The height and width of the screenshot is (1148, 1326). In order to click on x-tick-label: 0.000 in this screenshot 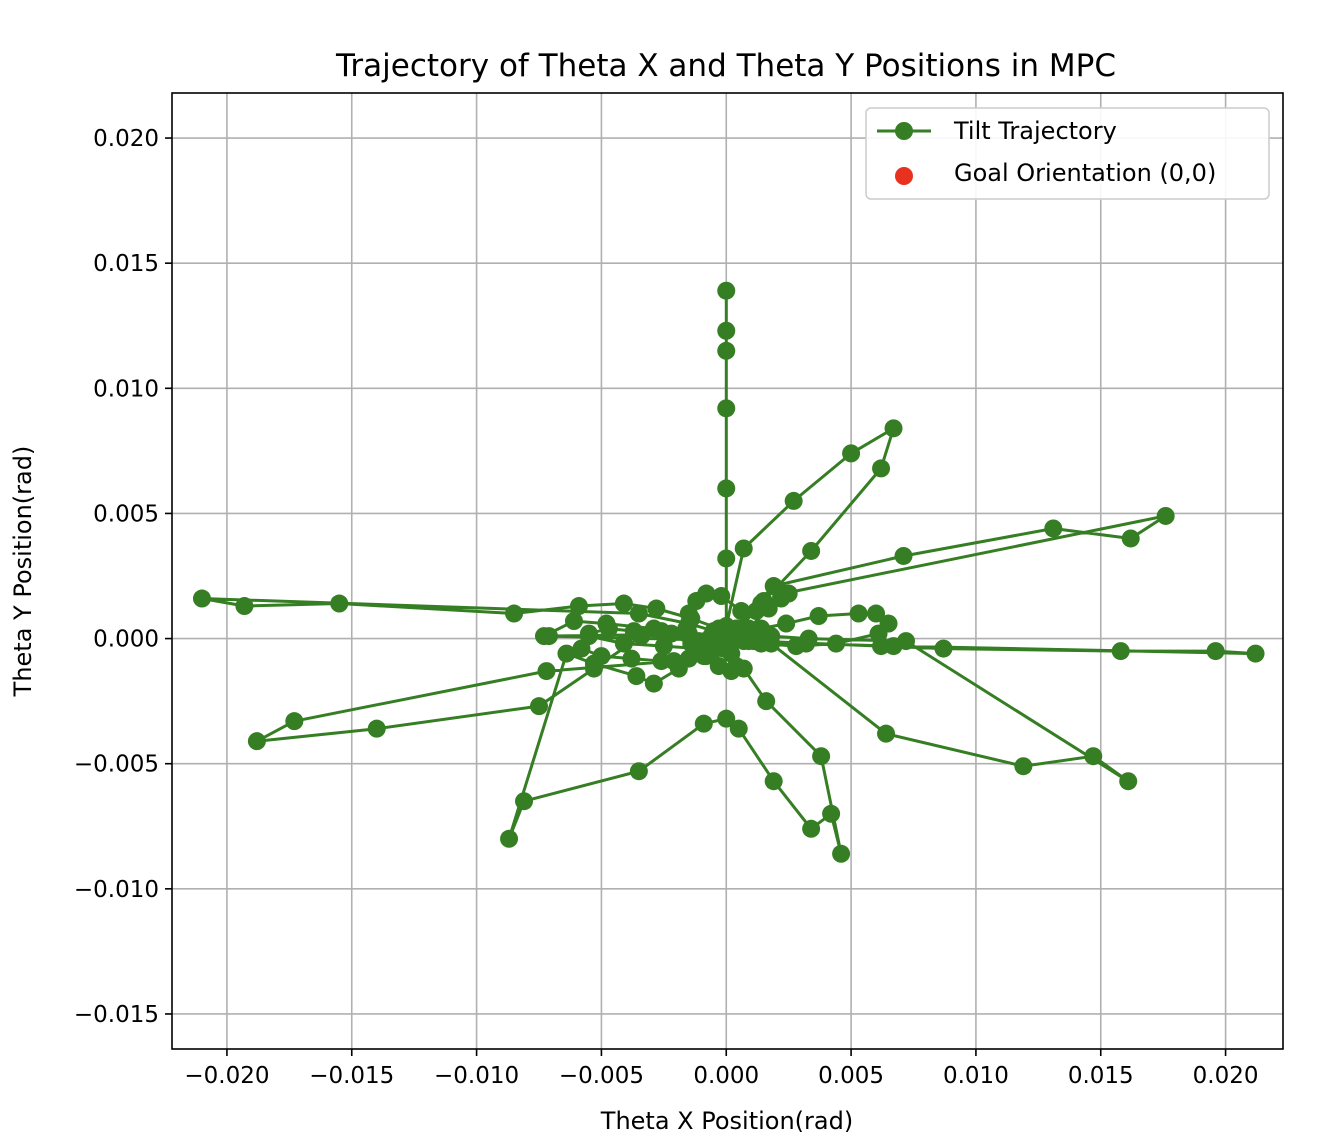, I will do `click(726, 1076)`.